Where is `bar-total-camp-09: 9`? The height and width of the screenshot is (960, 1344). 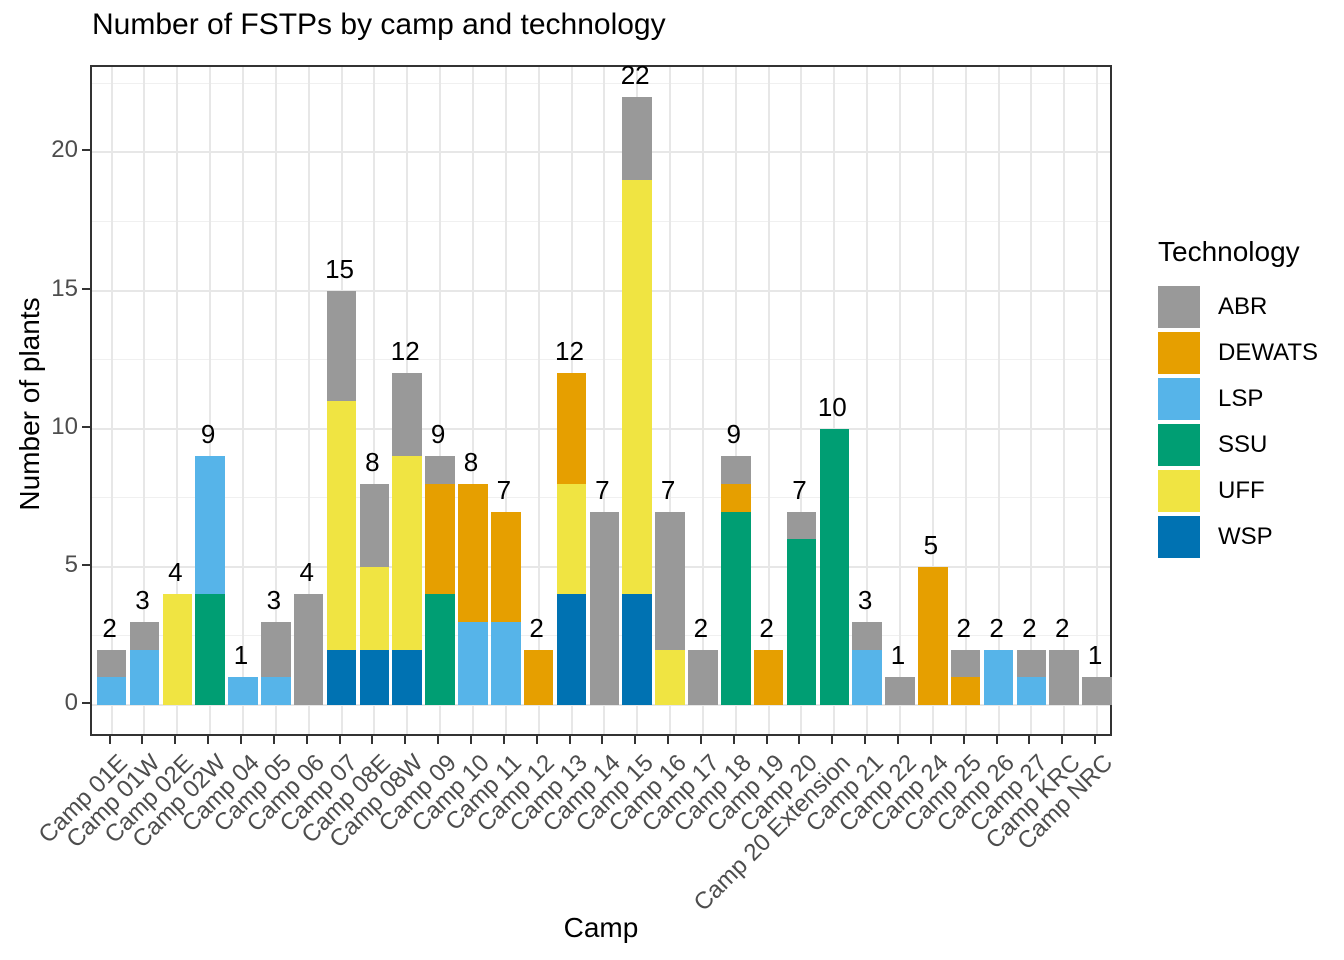 bar-total-camp-09: 9 is located at coordinates (438, 434).